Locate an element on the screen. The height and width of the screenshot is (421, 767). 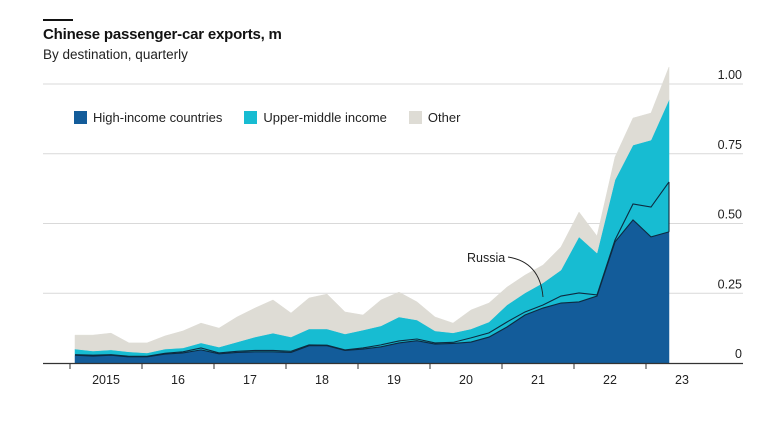
y-tick-label: 0.50 is located at coordinates (730, 215).